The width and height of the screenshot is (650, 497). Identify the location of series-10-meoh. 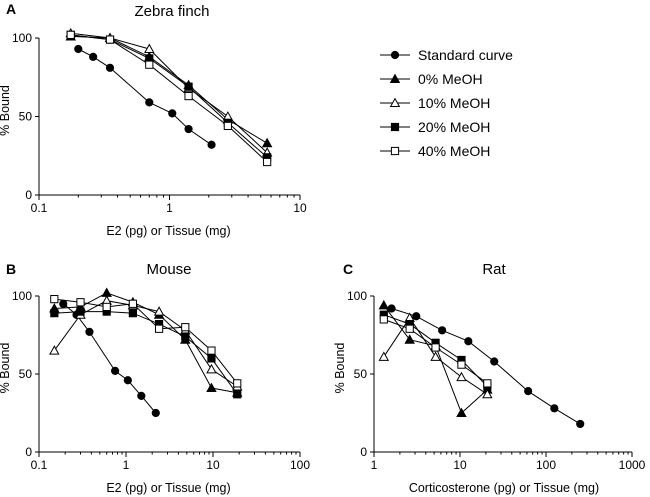
(435, 355).